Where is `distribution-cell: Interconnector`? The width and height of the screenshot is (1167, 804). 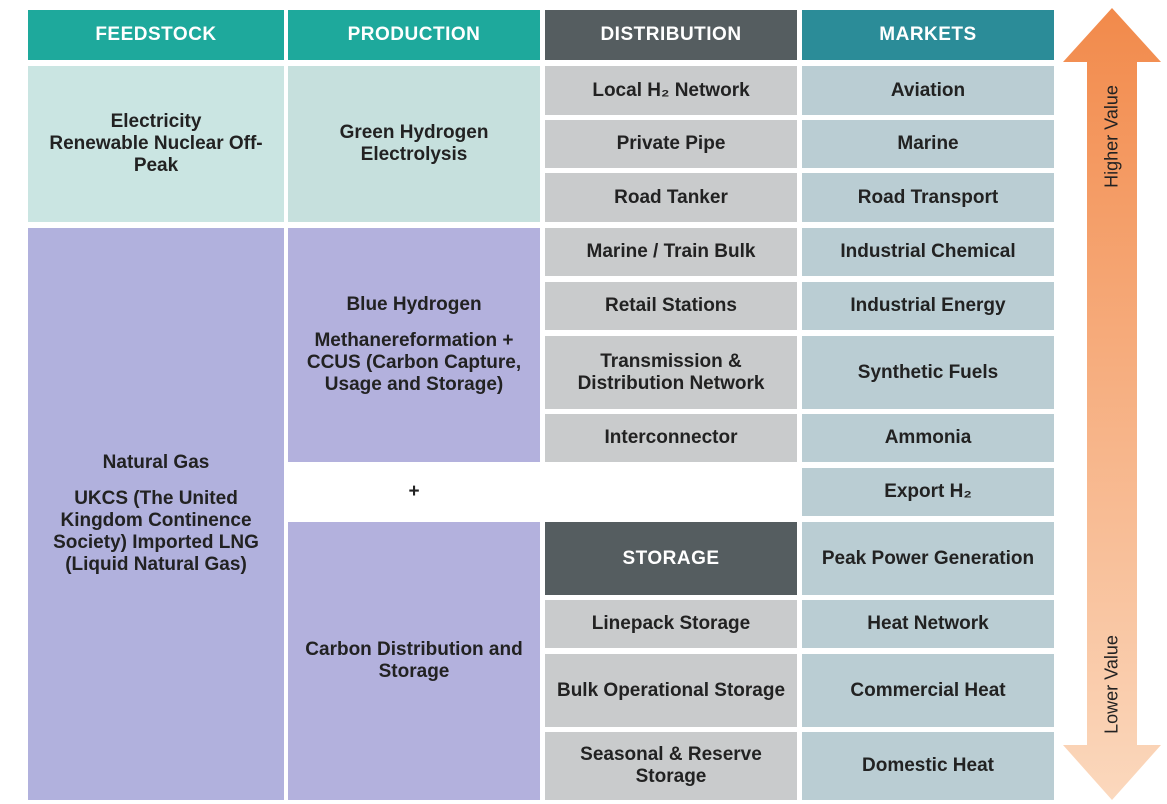
distribution-cell: Interconnector is located at coordinates (671, 438).